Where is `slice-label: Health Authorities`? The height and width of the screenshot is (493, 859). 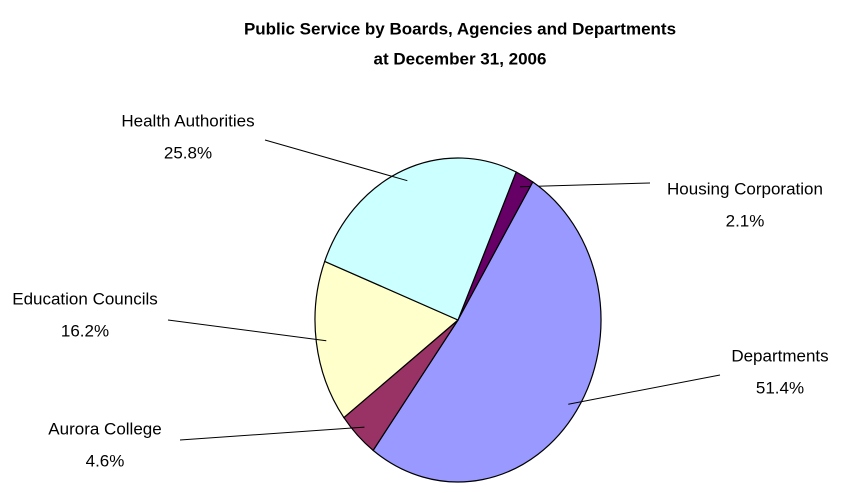 slice-label: Health Authorities is located at coordinates (187, 120).